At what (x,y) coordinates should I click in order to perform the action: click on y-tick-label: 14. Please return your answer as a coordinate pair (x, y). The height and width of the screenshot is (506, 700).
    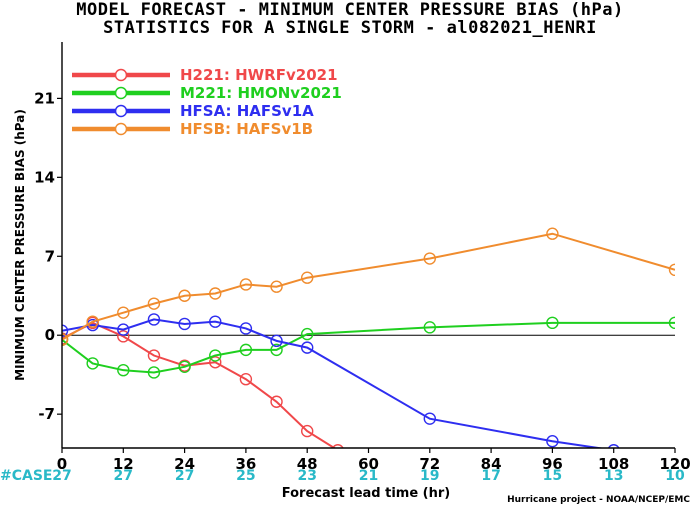
    Looking at the image, I should click on (44, 177).